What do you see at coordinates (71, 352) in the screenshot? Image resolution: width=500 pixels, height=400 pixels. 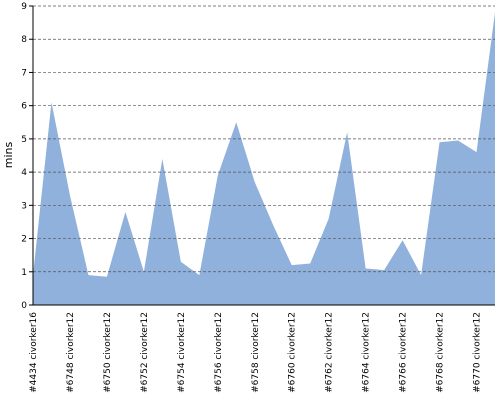 I see `x-tick-label: #6748 civorker12` at bounding box center [71, 352].